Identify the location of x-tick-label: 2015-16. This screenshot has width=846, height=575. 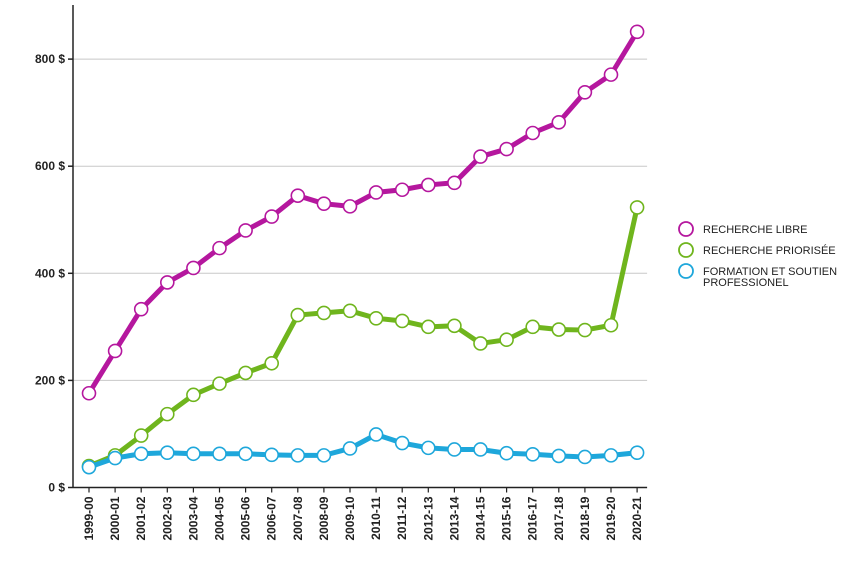
(507, 518).